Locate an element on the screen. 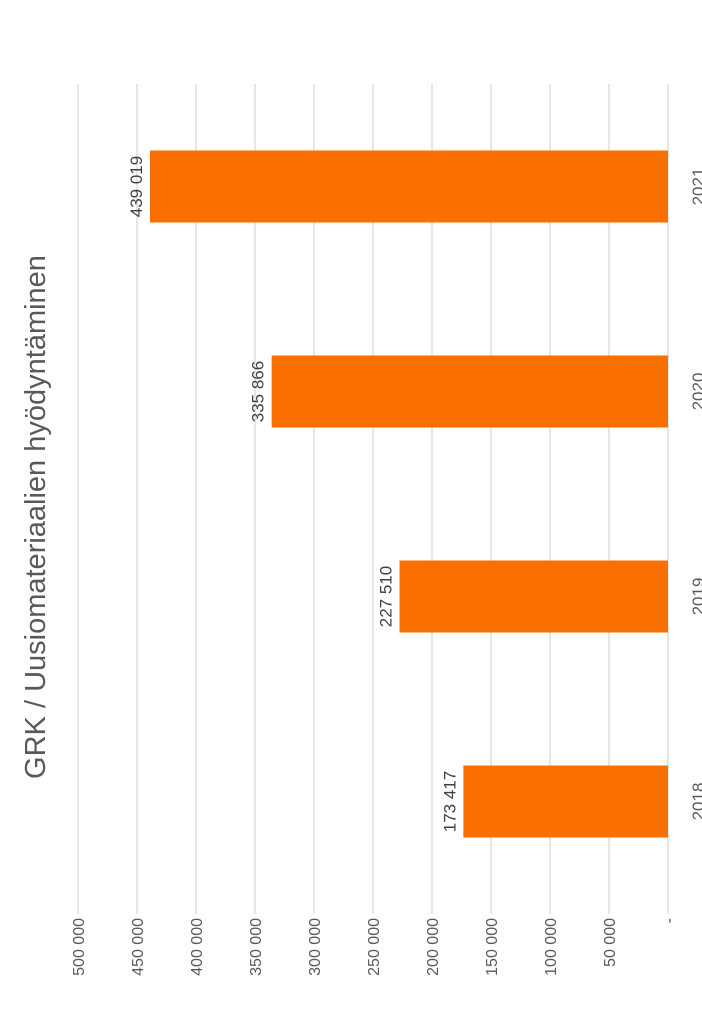 This screenshot has width=702, height=1014. bar-2018 is located at coordinates (566, 801).